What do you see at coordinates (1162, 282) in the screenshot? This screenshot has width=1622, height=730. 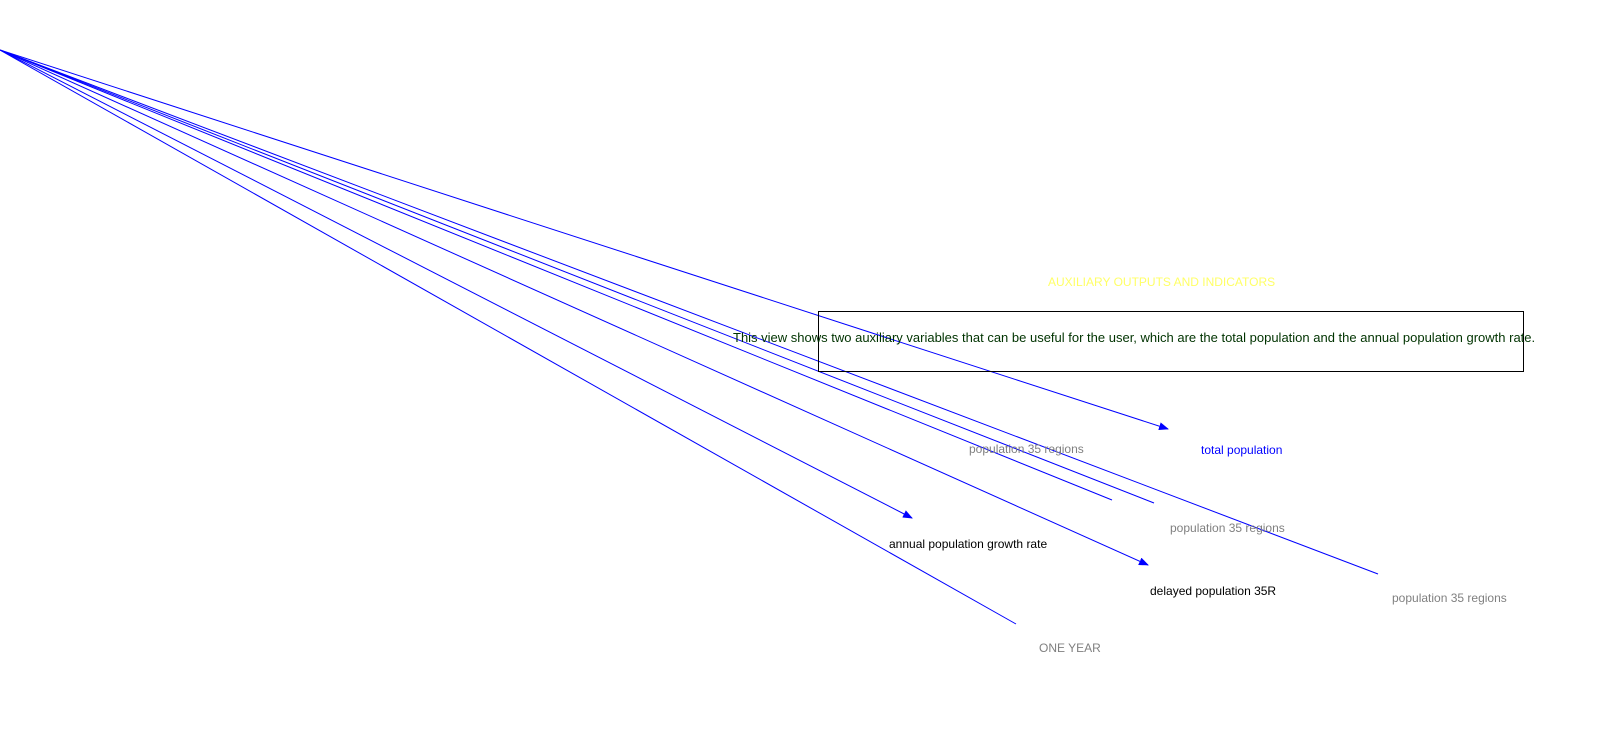 I see `section-title: AUXILIARY OUTPUTS AND INDICATORS` at bounding box center [1162, 282].